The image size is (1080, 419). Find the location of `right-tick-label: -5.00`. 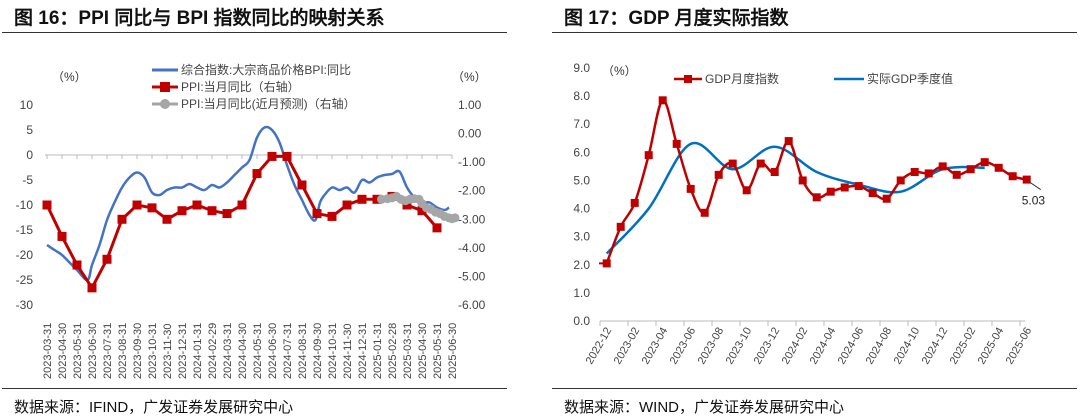

right-tick-label: -5.00 is located at coordinates (472, 276).